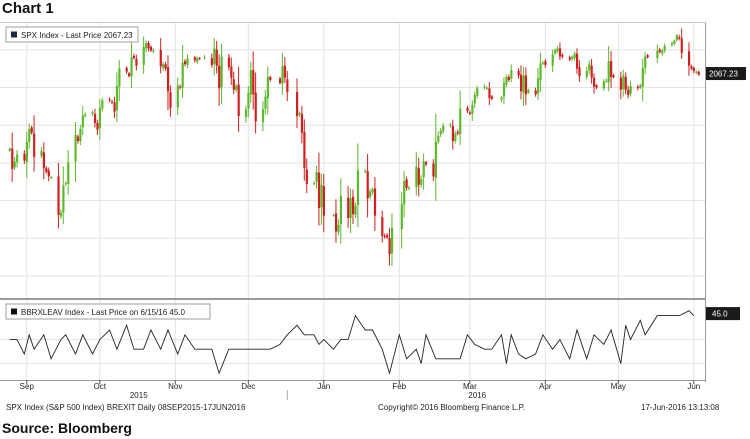 The width and height of the screenshot is (750, 439). What do you see at coordinates (680, 407) in the screenshot?
I see `footer-right: 17-Jun-2016 13:13:08` at bounding box center [680, 407].